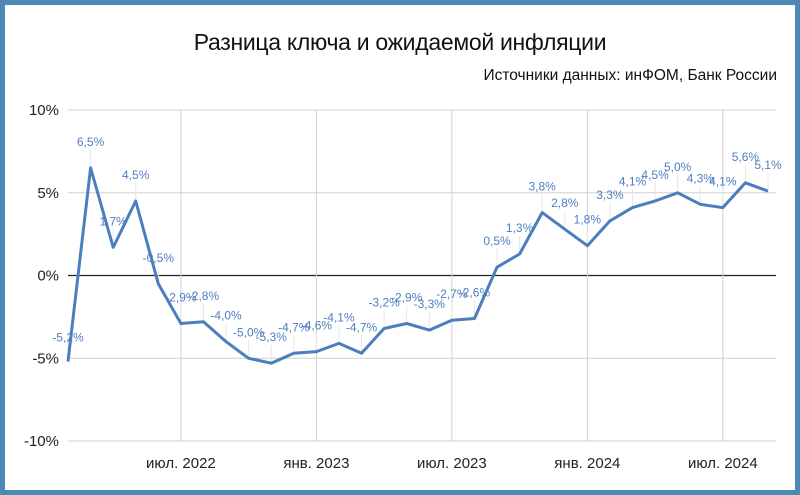 The width and height of the screenshot is (800, 495). I want to click on data-label: 1,3%, so click(520, 228).